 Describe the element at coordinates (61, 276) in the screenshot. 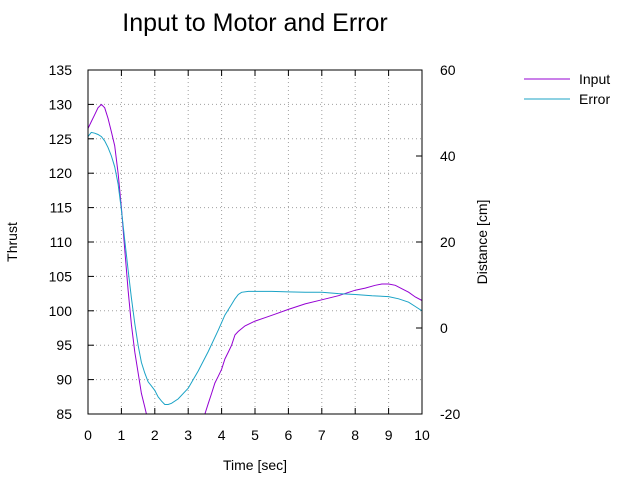

I see `y-tick-label: 105` at that location.